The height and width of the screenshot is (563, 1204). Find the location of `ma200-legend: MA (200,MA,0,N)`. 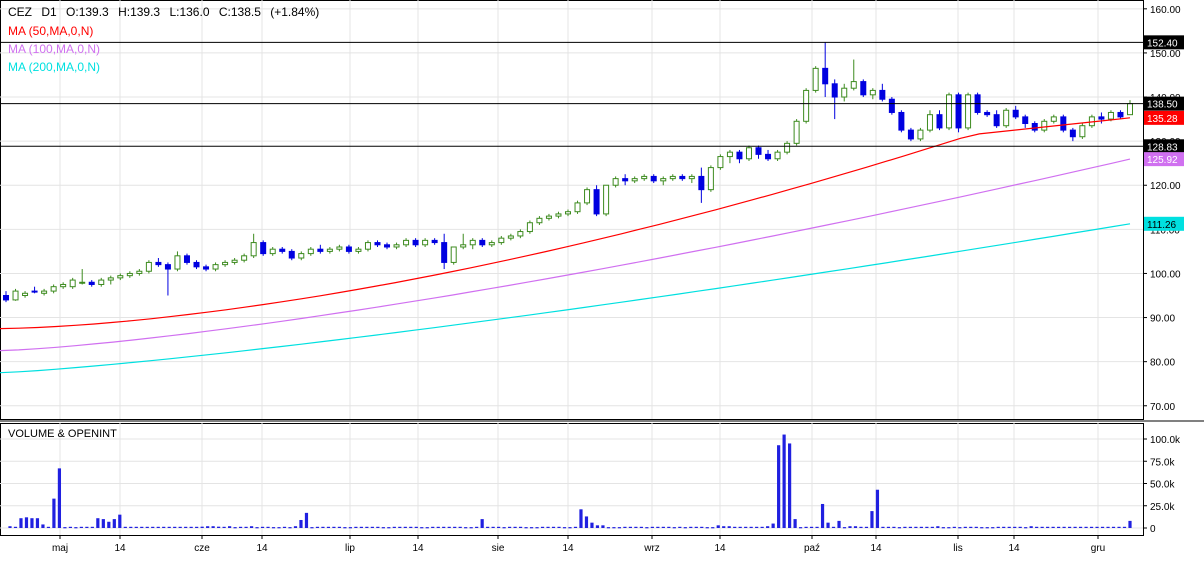

ma200-legend: MA (200,MA,0,N) is located at coordinates (54, 67).